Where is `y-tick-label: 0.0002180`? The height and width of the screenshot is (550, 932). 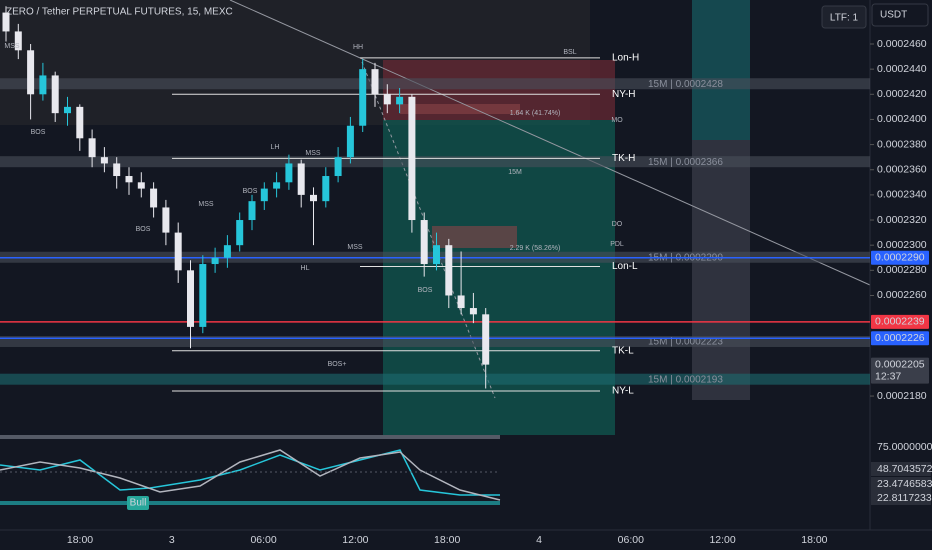
y-tick-label: 0.0002180 is located at coordinates (902, 396).